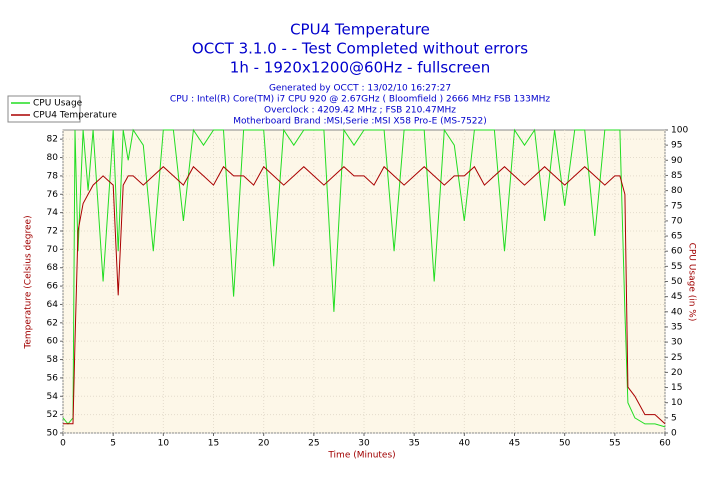 This screenshot has width=720, height=480. I want to click on y-tick-label: 68, so click(53, 268).